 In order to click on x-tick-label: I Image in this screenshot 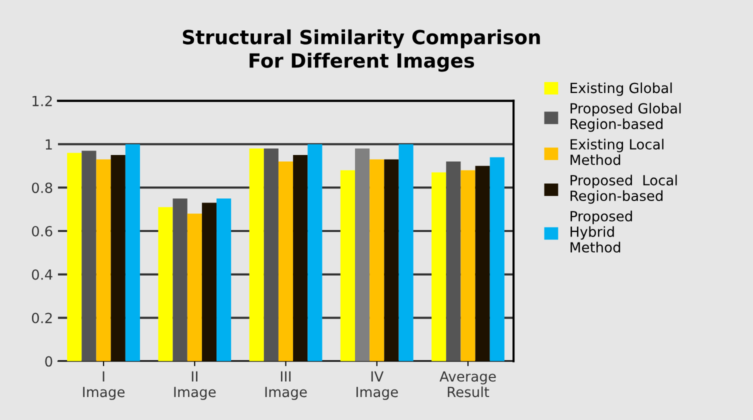, I will do `click(104, 385)`.